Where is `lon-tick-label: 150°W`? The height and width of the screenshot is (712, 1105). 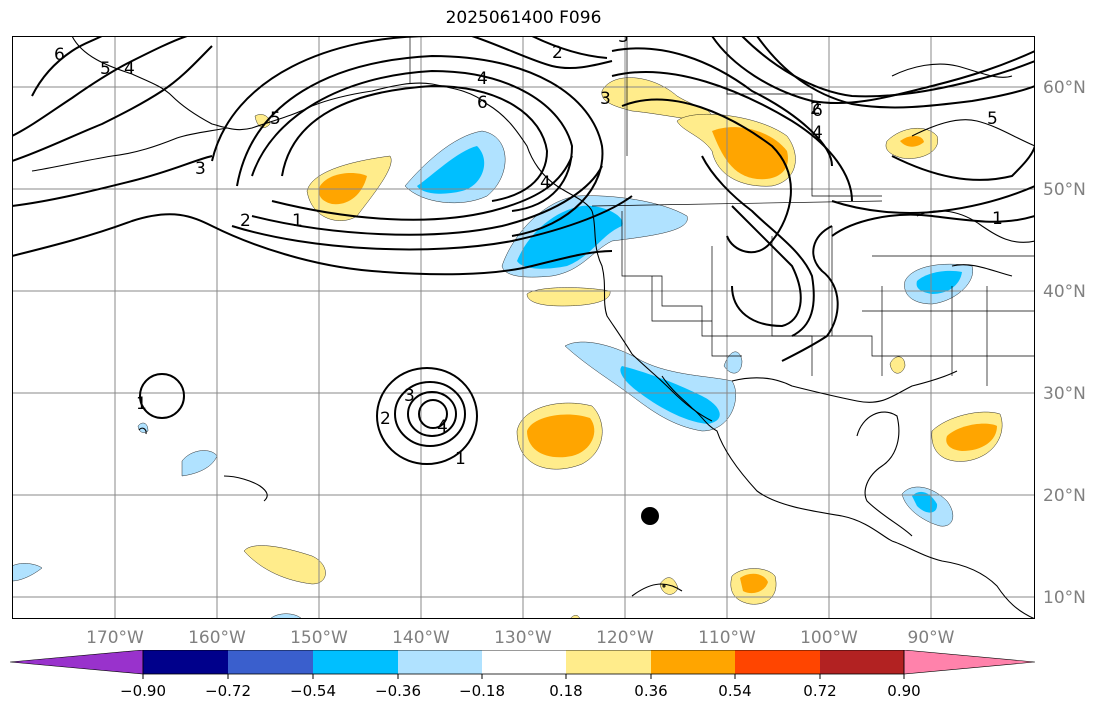 lon-tick-label: 150°W is located at coordinates (319, 638).